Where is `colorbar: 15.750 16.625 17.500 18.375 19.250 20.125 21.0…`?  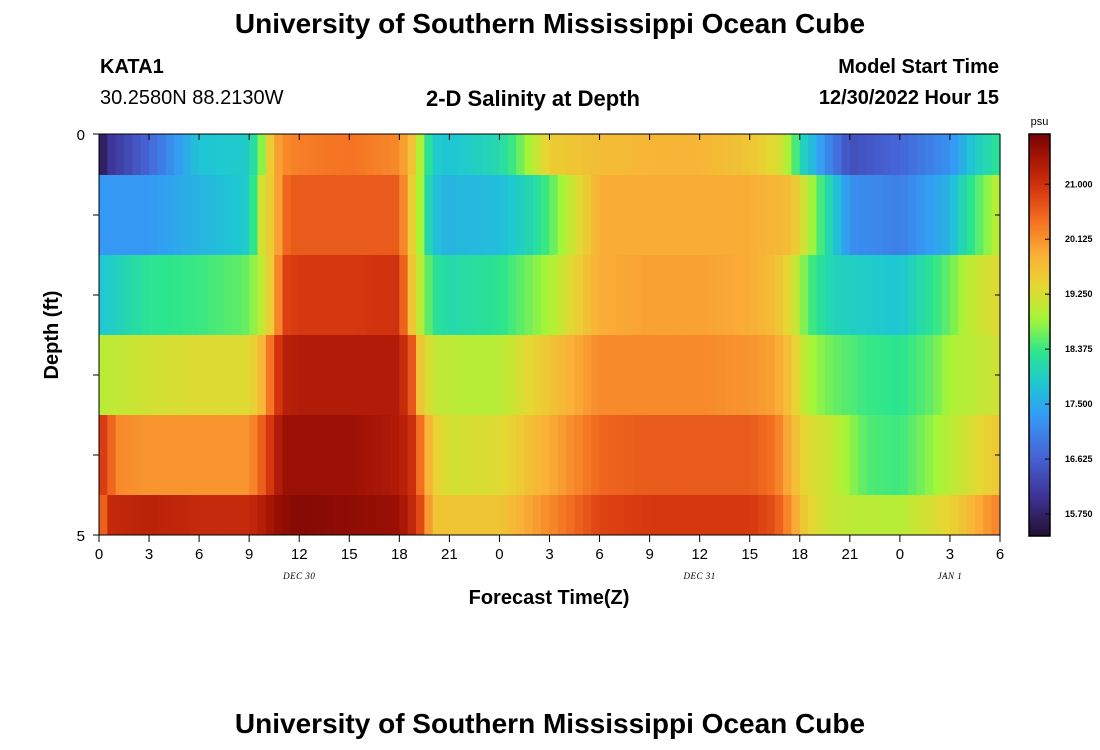
colorbar: 15.750 16.625 17.500 18.375 19.250 20.125 21.0… is located at coordinates (1060, 326).